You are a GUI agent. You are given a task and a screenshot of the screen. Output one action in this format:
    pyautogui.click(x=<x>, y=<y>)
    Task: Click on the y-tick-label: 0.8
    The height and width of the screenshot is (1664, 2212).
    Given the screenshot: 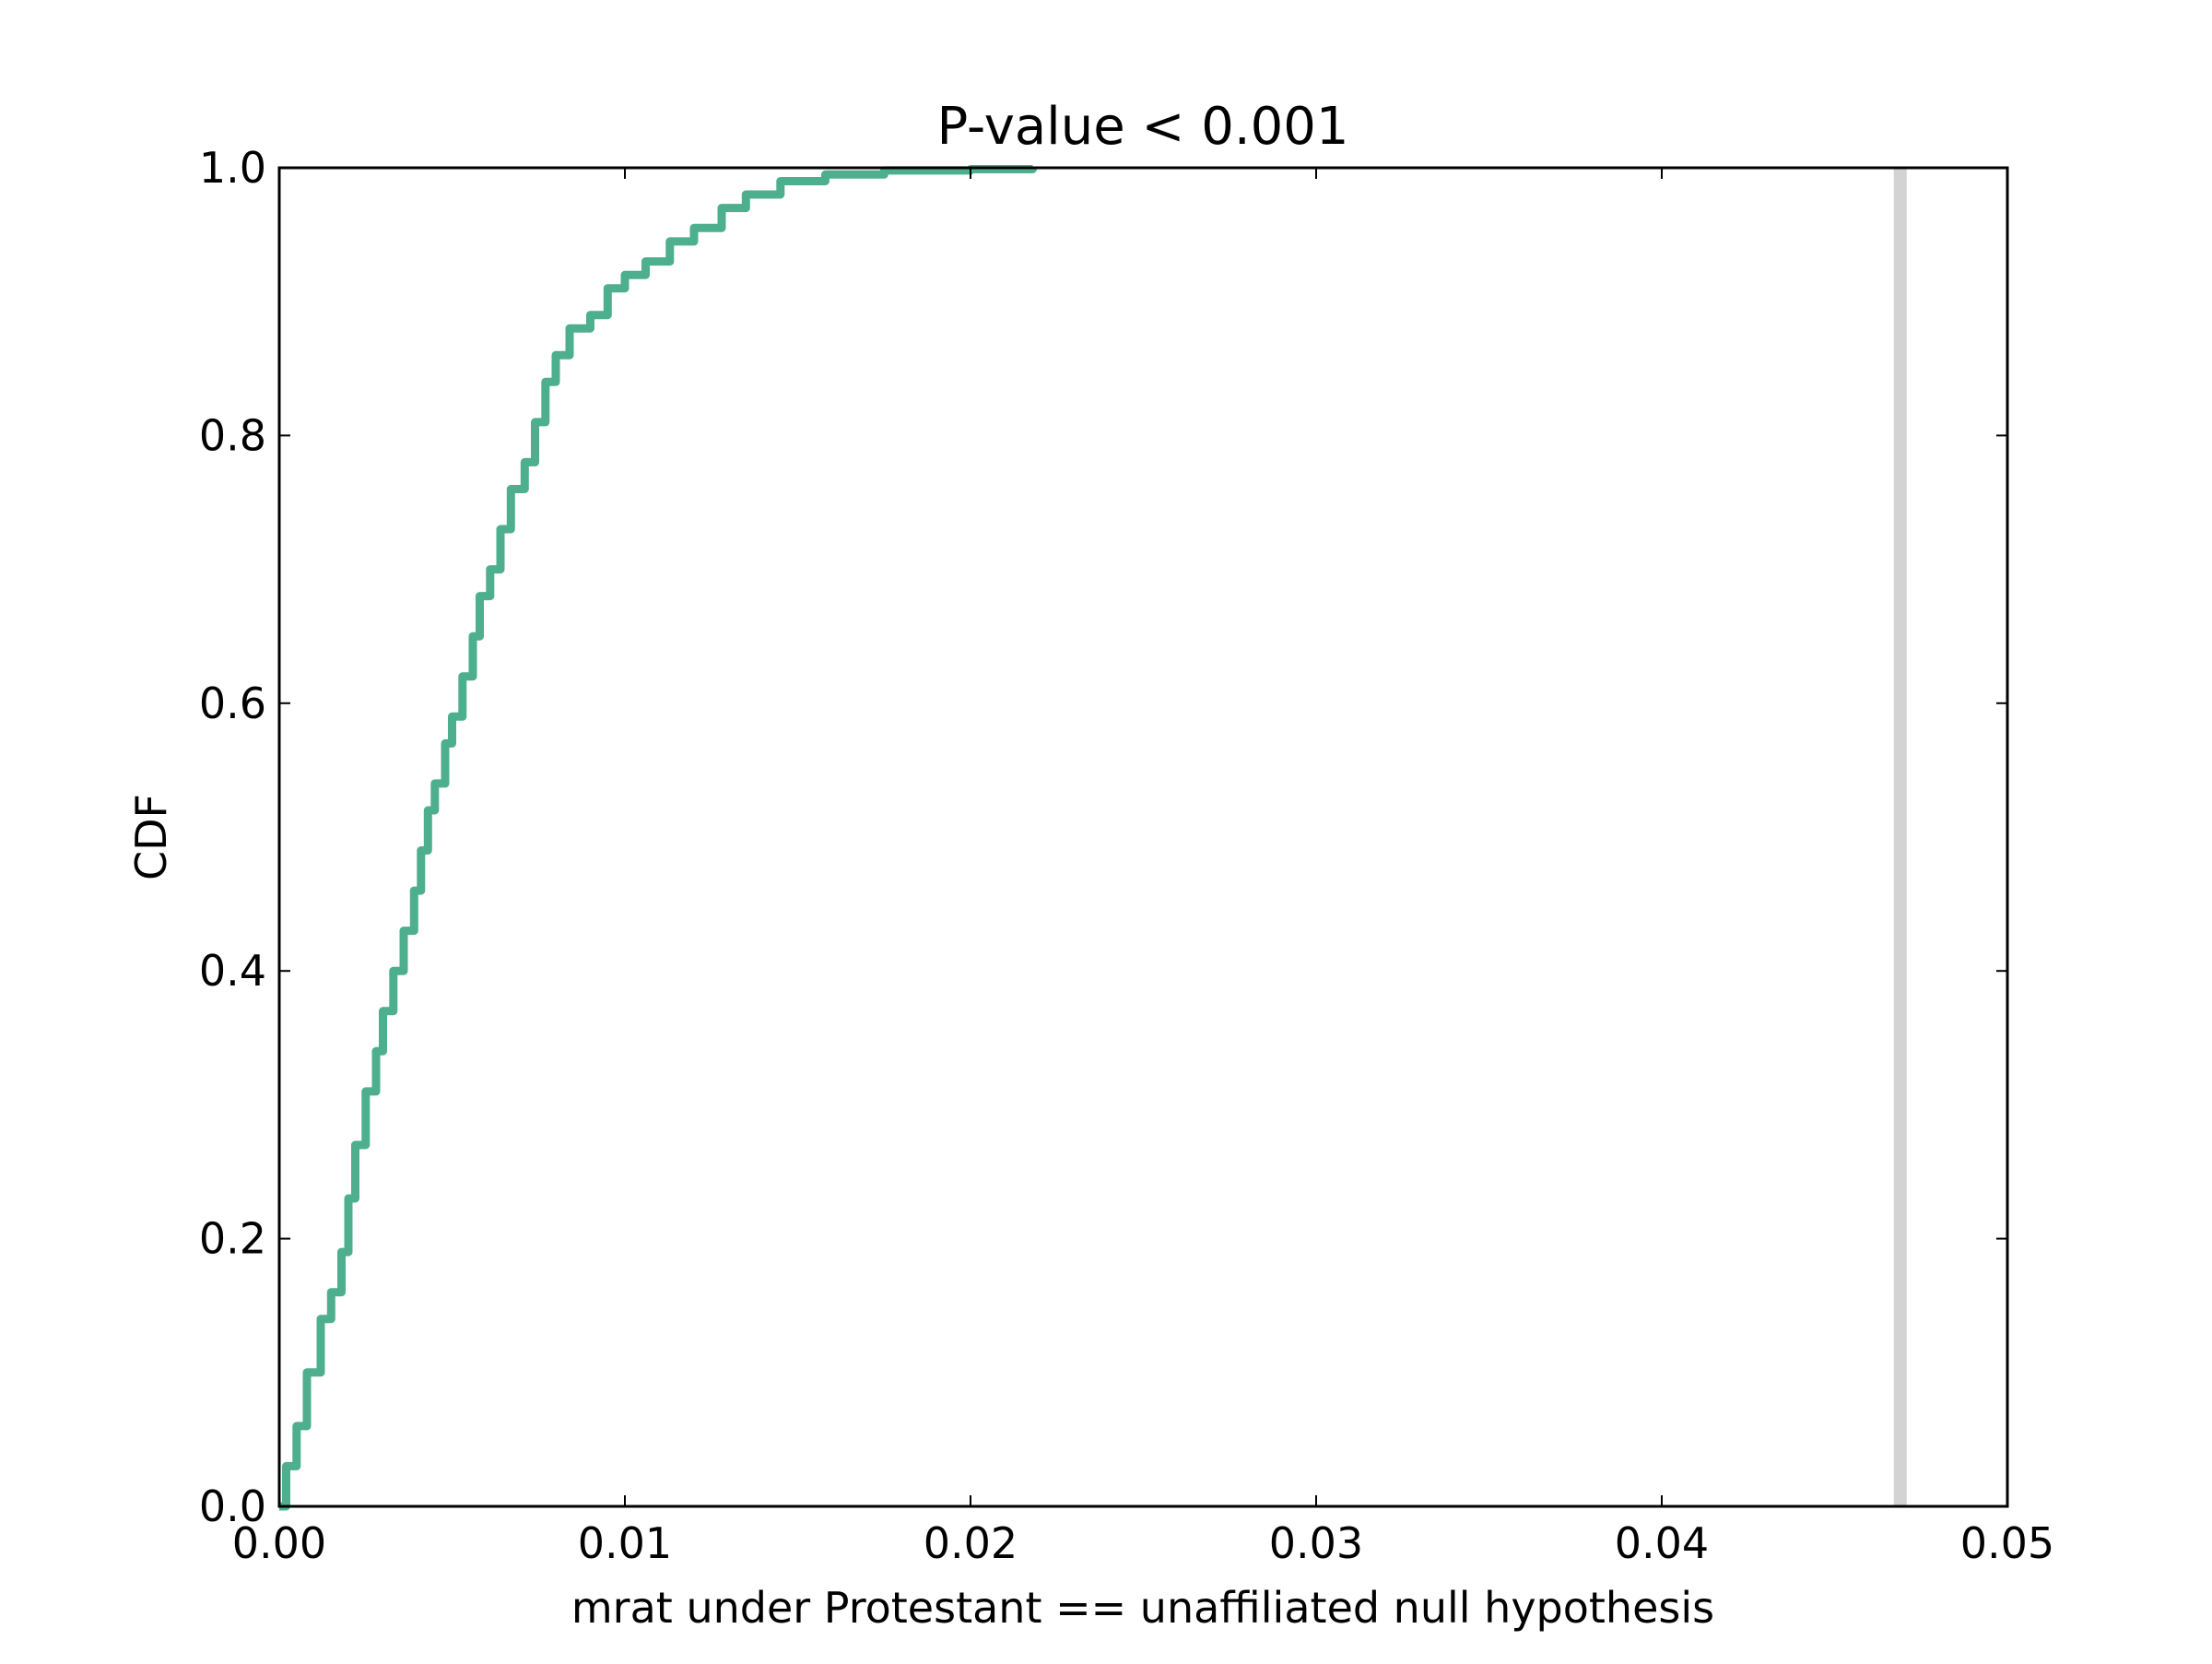 What is the action you would take?
    pyautogui.click(x=232, y=435)
    